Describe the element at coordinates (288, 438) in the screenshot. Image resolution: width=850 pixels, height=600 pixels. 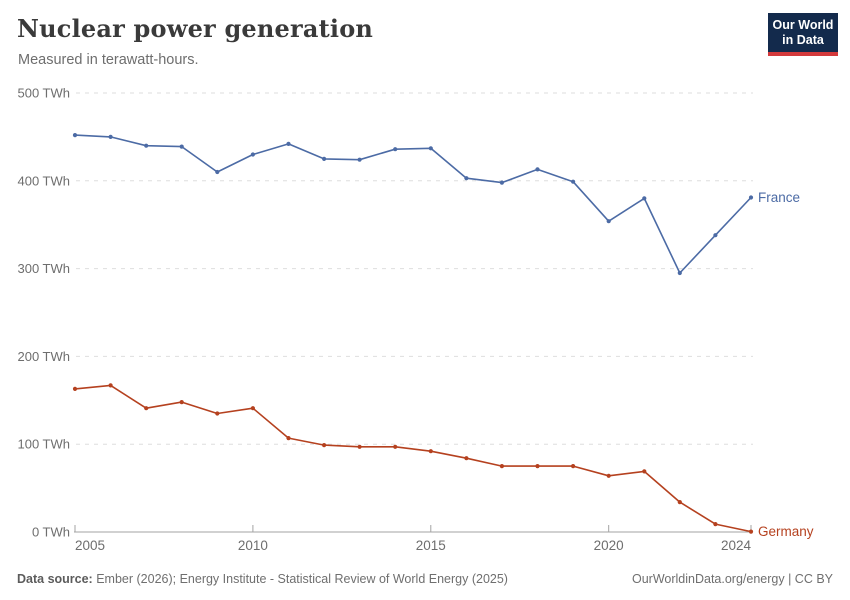
I see `data-point-germany-2011` at that location.